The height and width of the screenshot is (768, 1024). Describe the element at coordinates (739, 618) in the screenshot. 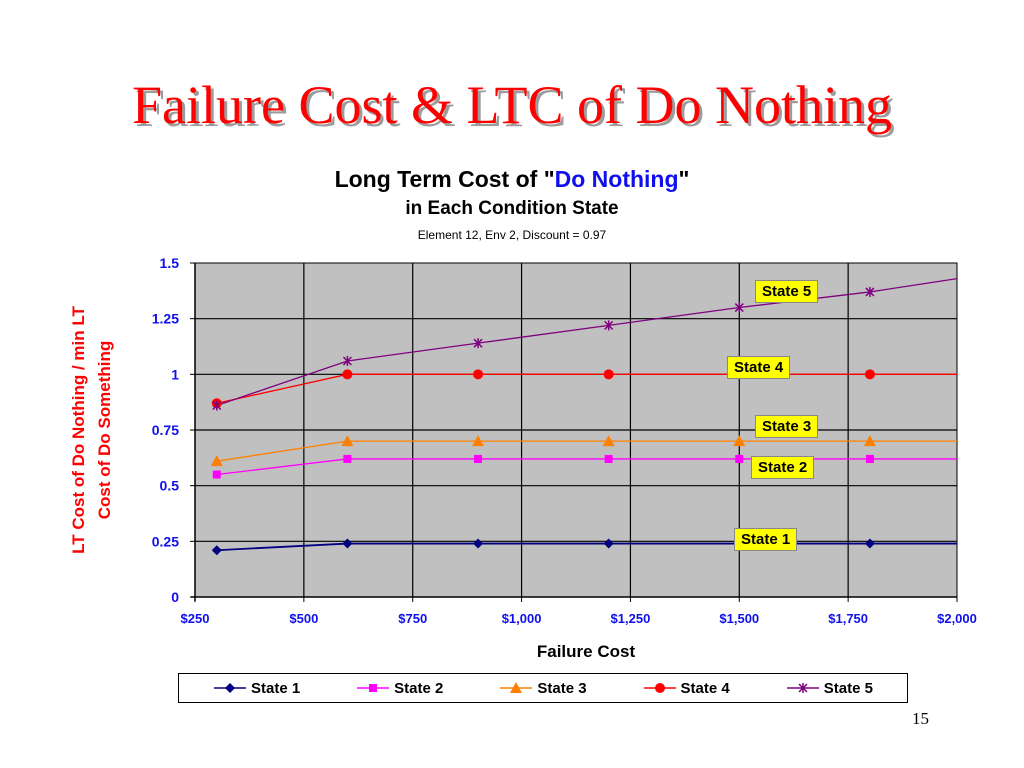

I see `x-tick-label: $1,500` at that location.